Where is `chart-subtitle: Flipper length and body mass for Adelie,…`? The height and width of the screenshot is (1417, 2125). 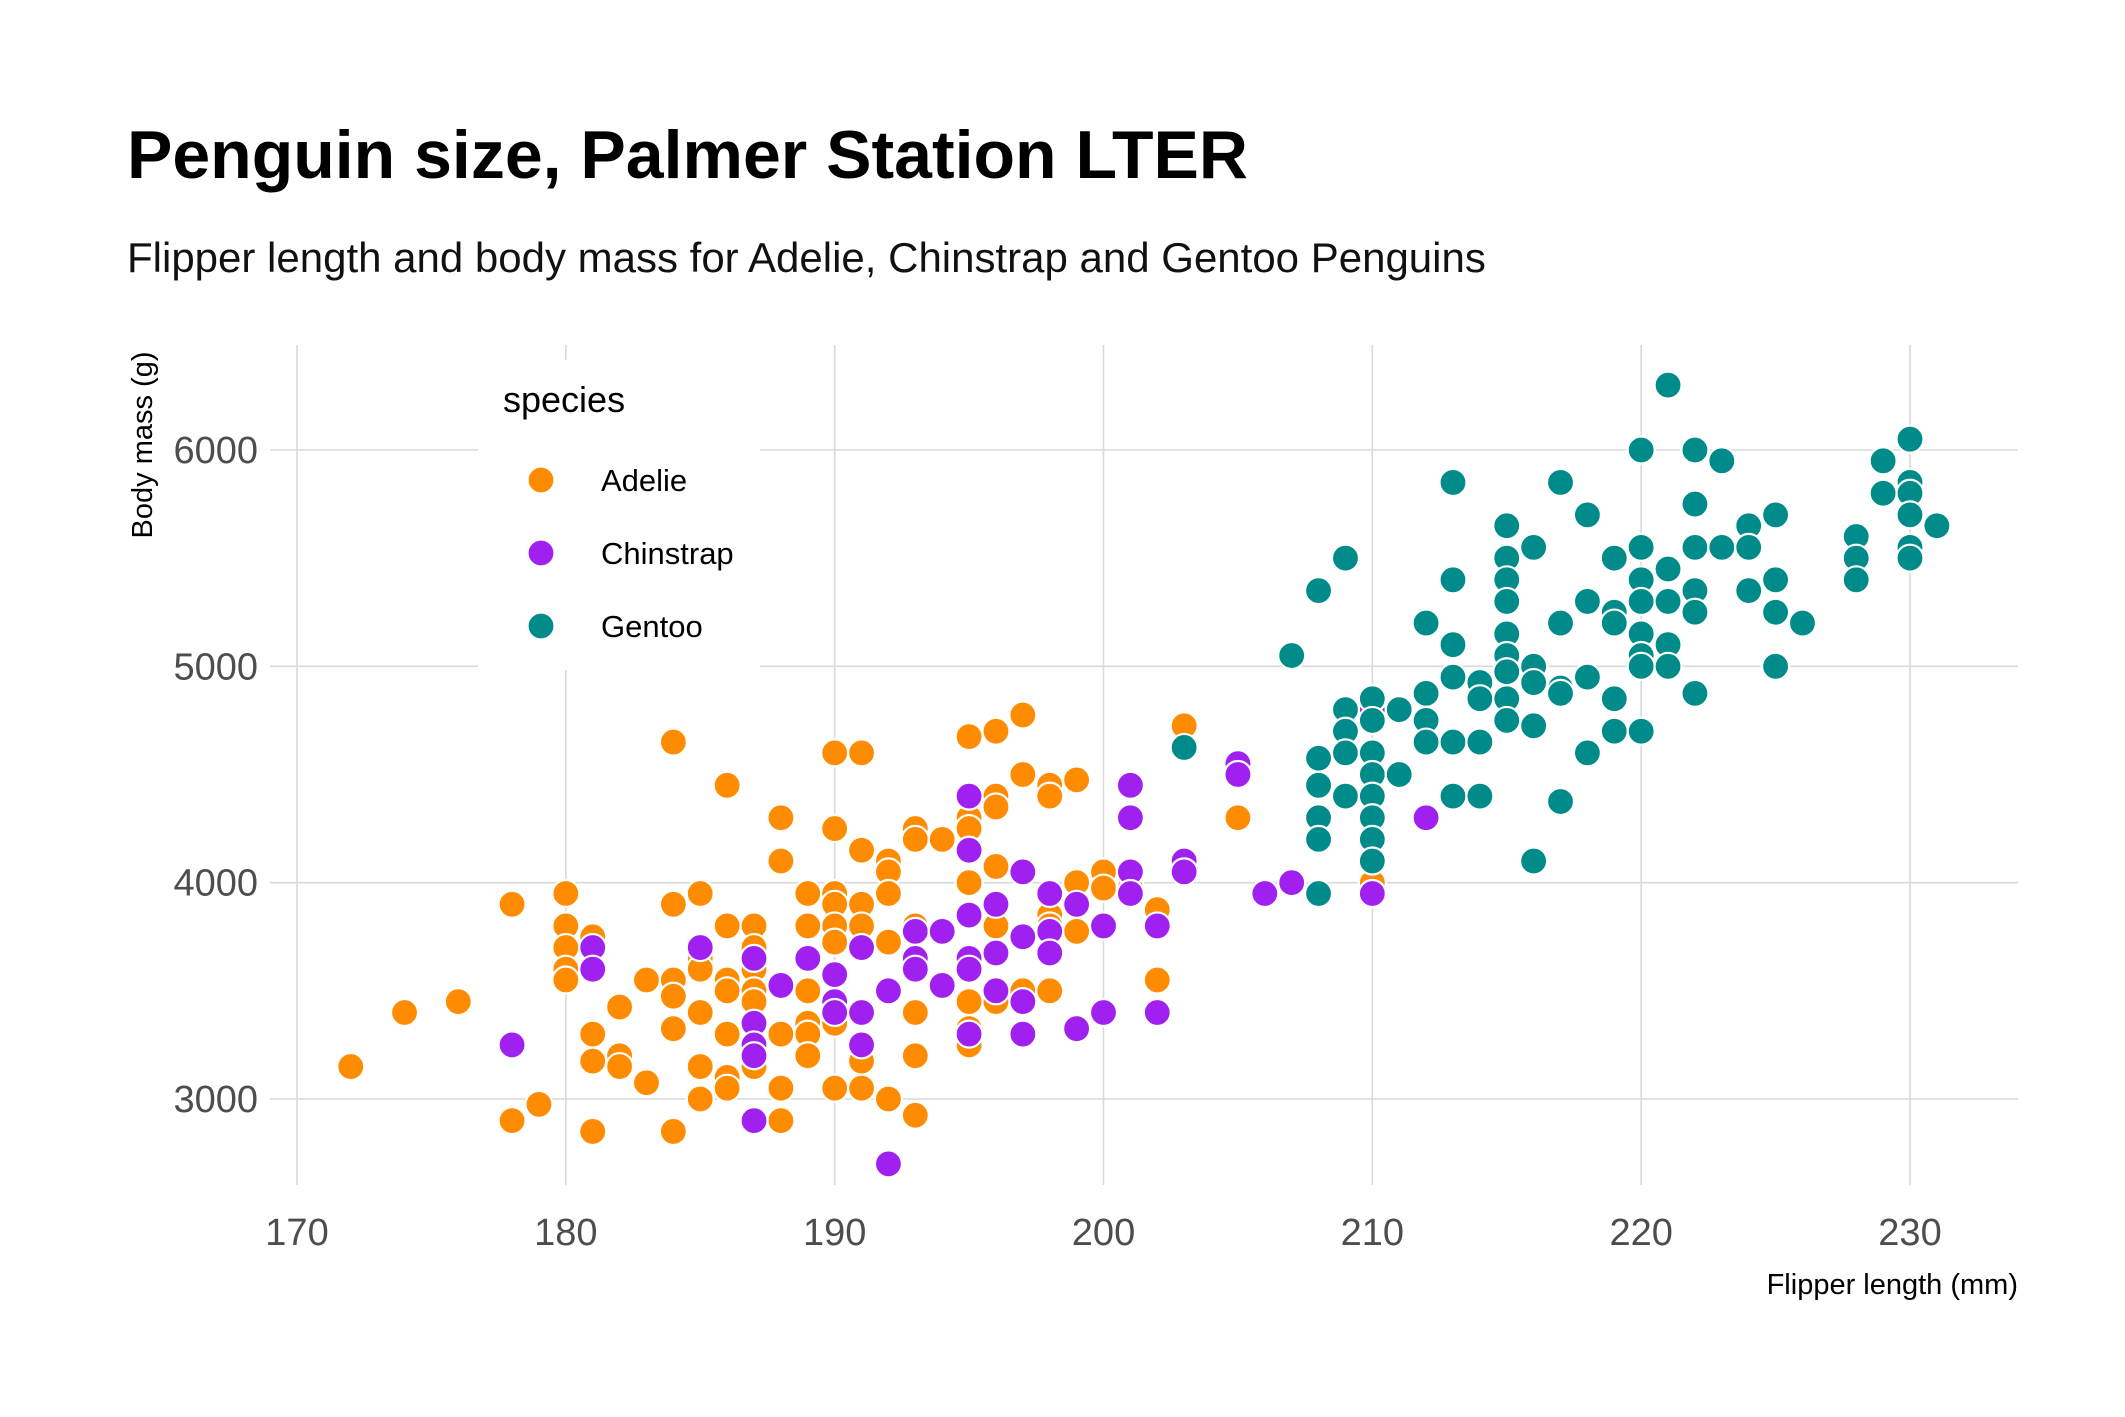
chart-subtitle: Flipper length and body mass for Adelie,… is located at coordinates (806, 257).